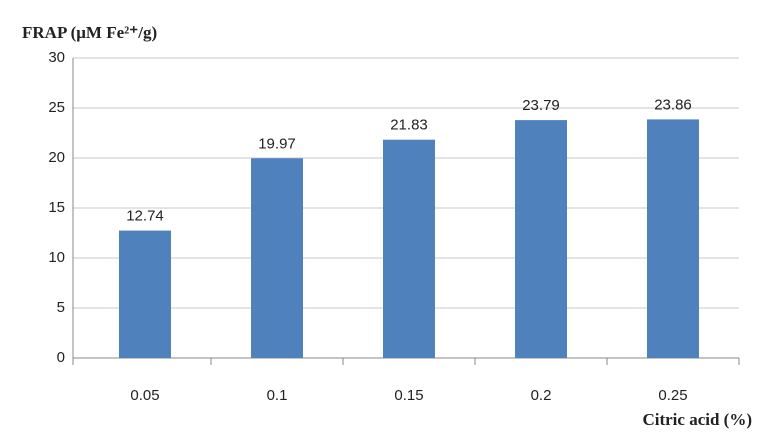  Describe the element at coordinates (56, 207) in the screenshot. I see `y-tick-label: 15` at that location.